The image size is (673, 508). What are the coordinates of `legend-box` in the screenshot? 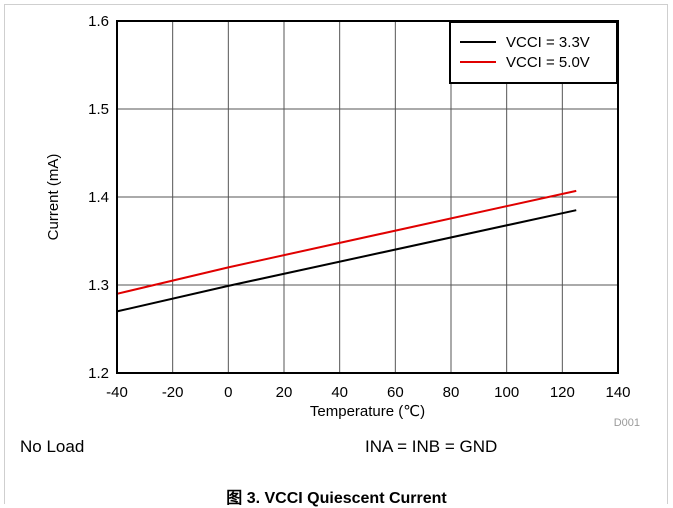 It's located at (533, 52).